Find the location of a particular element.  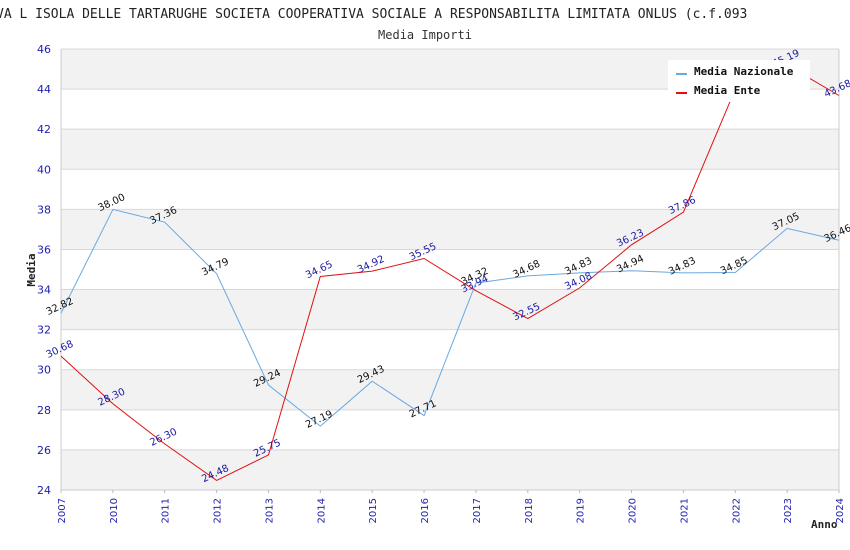

x-tick-label: 2024 is located at coordinates (840, 510).